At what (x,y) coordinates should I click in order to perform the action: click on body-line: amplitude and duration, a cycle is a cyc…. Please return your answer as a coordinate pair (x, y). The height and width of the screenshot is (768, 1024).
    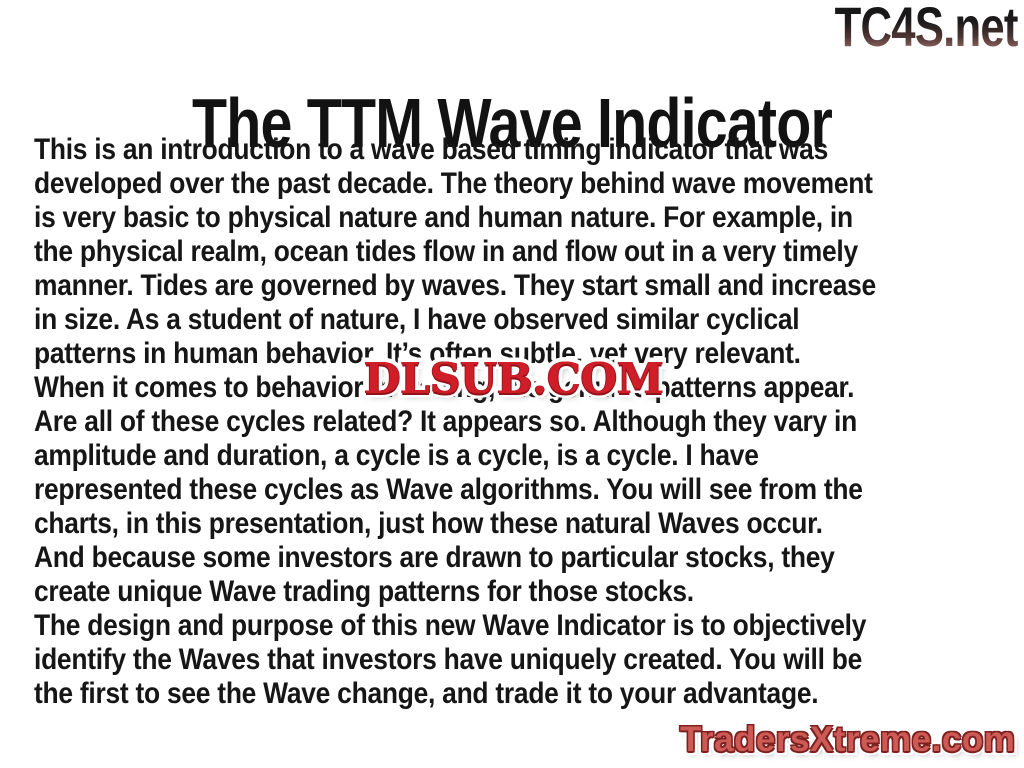
    Looking at the image, I should click on (396, 455).